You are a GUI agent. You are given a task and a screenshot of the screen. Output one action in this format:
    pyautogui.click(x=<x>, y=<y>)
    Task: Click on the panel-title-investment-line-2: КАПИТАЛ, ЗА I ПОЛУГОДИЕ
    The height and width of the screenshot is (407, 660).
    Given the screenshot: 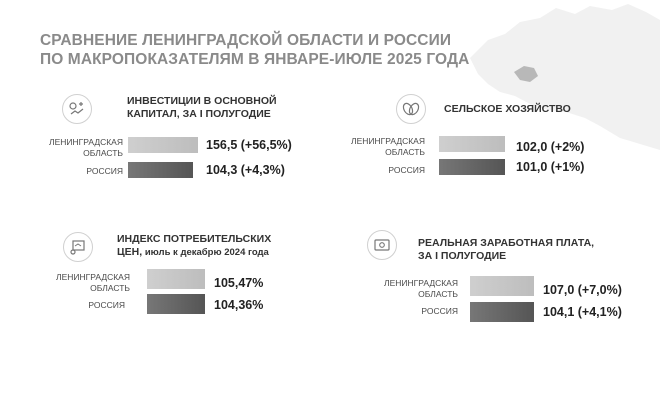 What is the action you would take?
    pyautogui.click(x=199, y=114)
    